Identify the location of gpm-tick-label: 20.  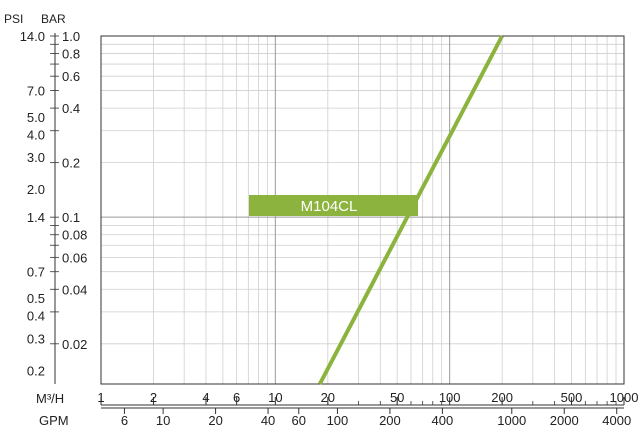
(215, 420).